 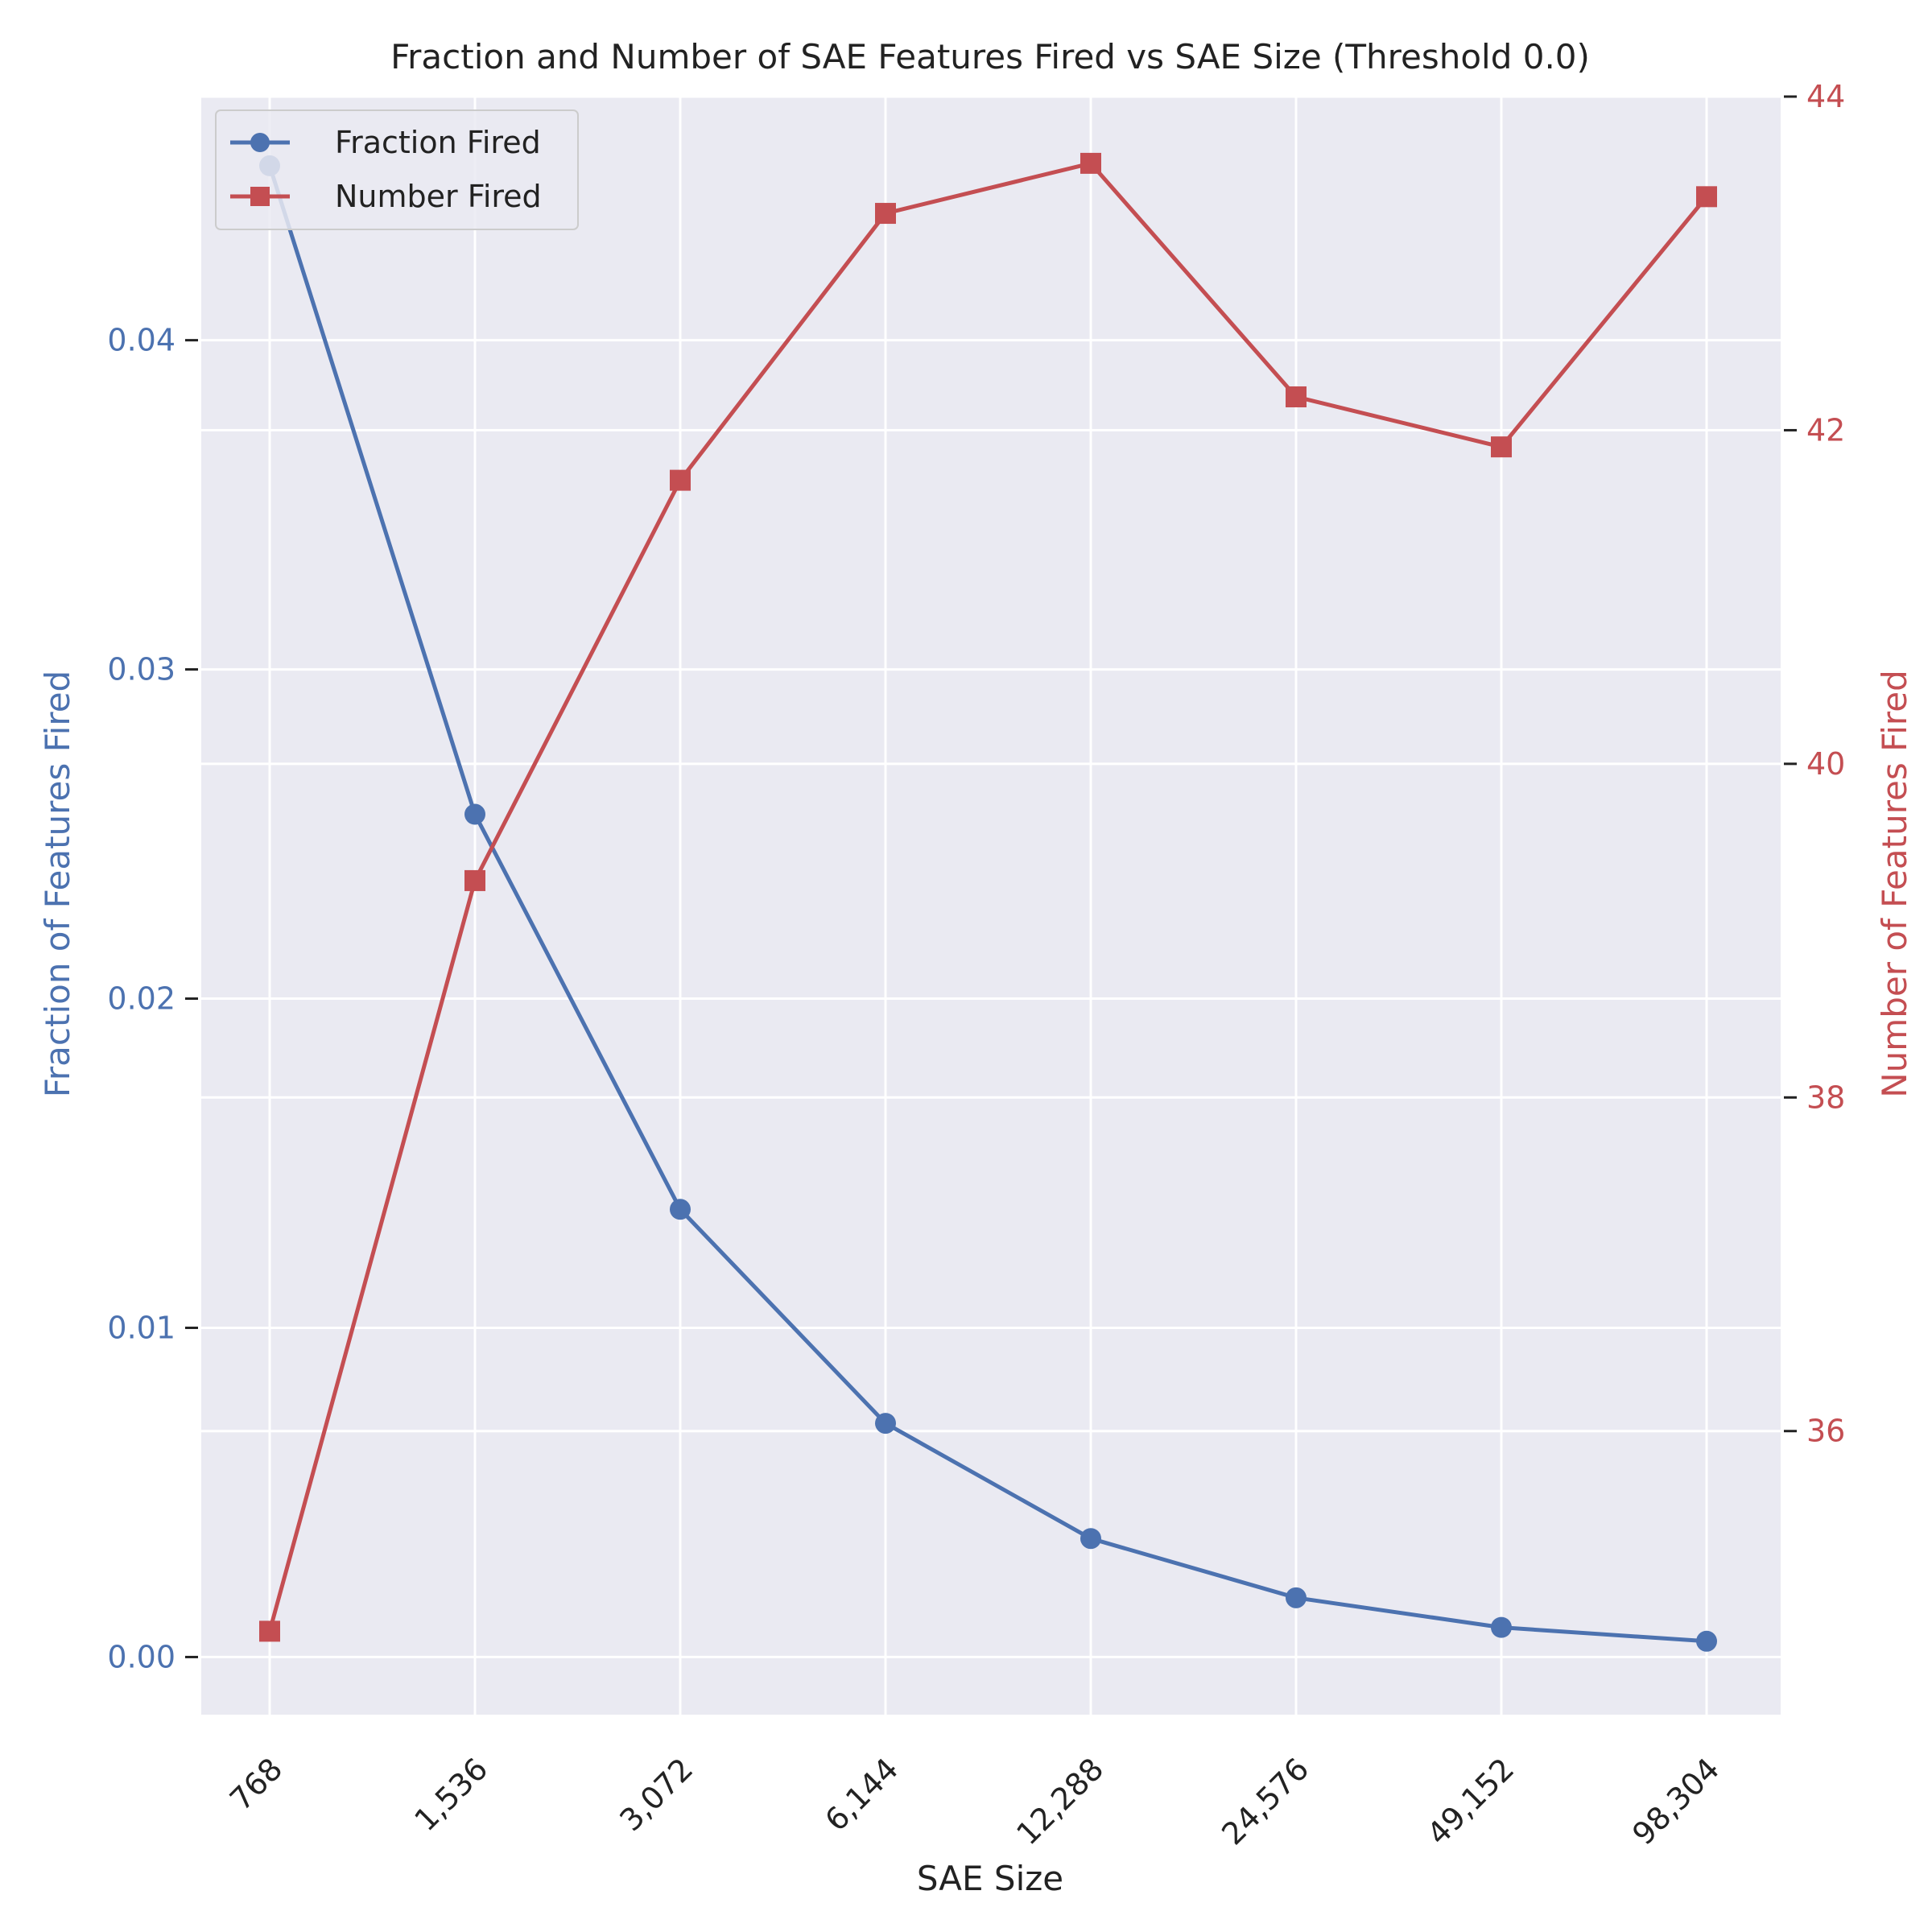 What do you see at coordinates (141, 999) in the screenshot?
I see `y-left-tick-label: 0.02` at bounding box center [141, 999].